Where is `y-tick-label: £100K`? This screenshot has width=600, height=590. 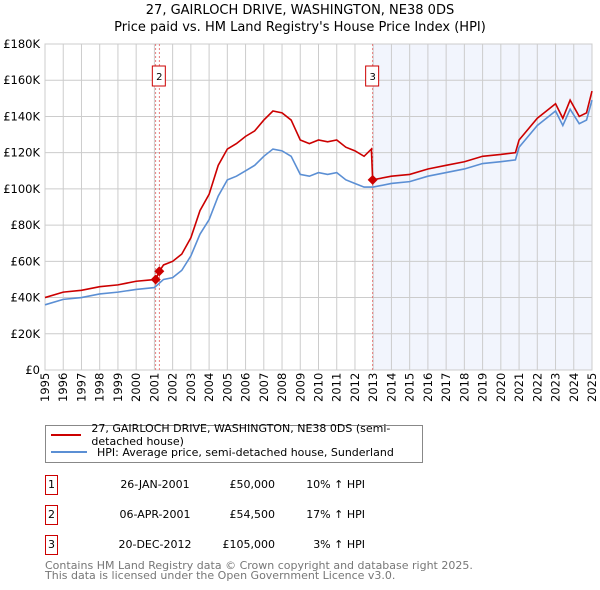 y-tick-label: £100K is located at coordinates (21, 189).